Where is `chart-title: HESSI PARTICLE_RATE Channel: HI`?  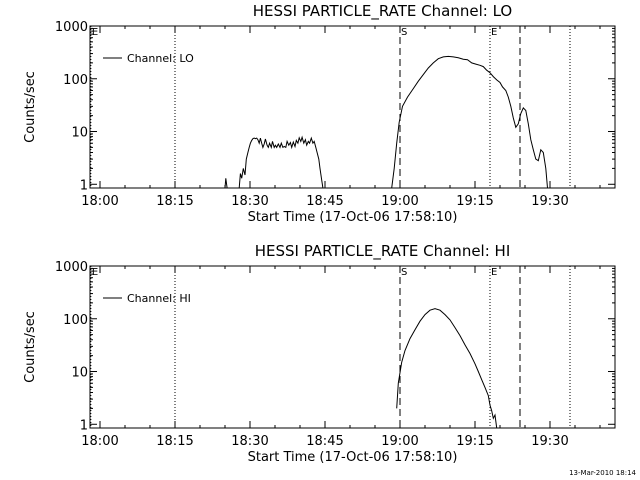 chart-title: HESSI PARTICLE_RATE Channel: HI is located at coordinates (383, 251).